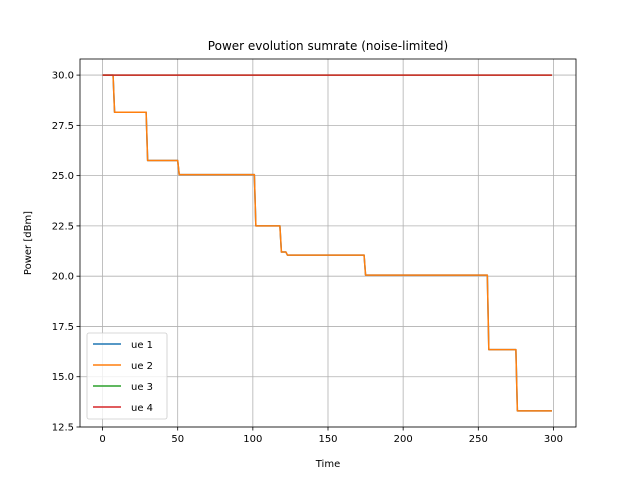  What do you see at coordinates (102, 439) in the screenshot?
I see `x-tick-label: 0` at bounding box center [102, 439].